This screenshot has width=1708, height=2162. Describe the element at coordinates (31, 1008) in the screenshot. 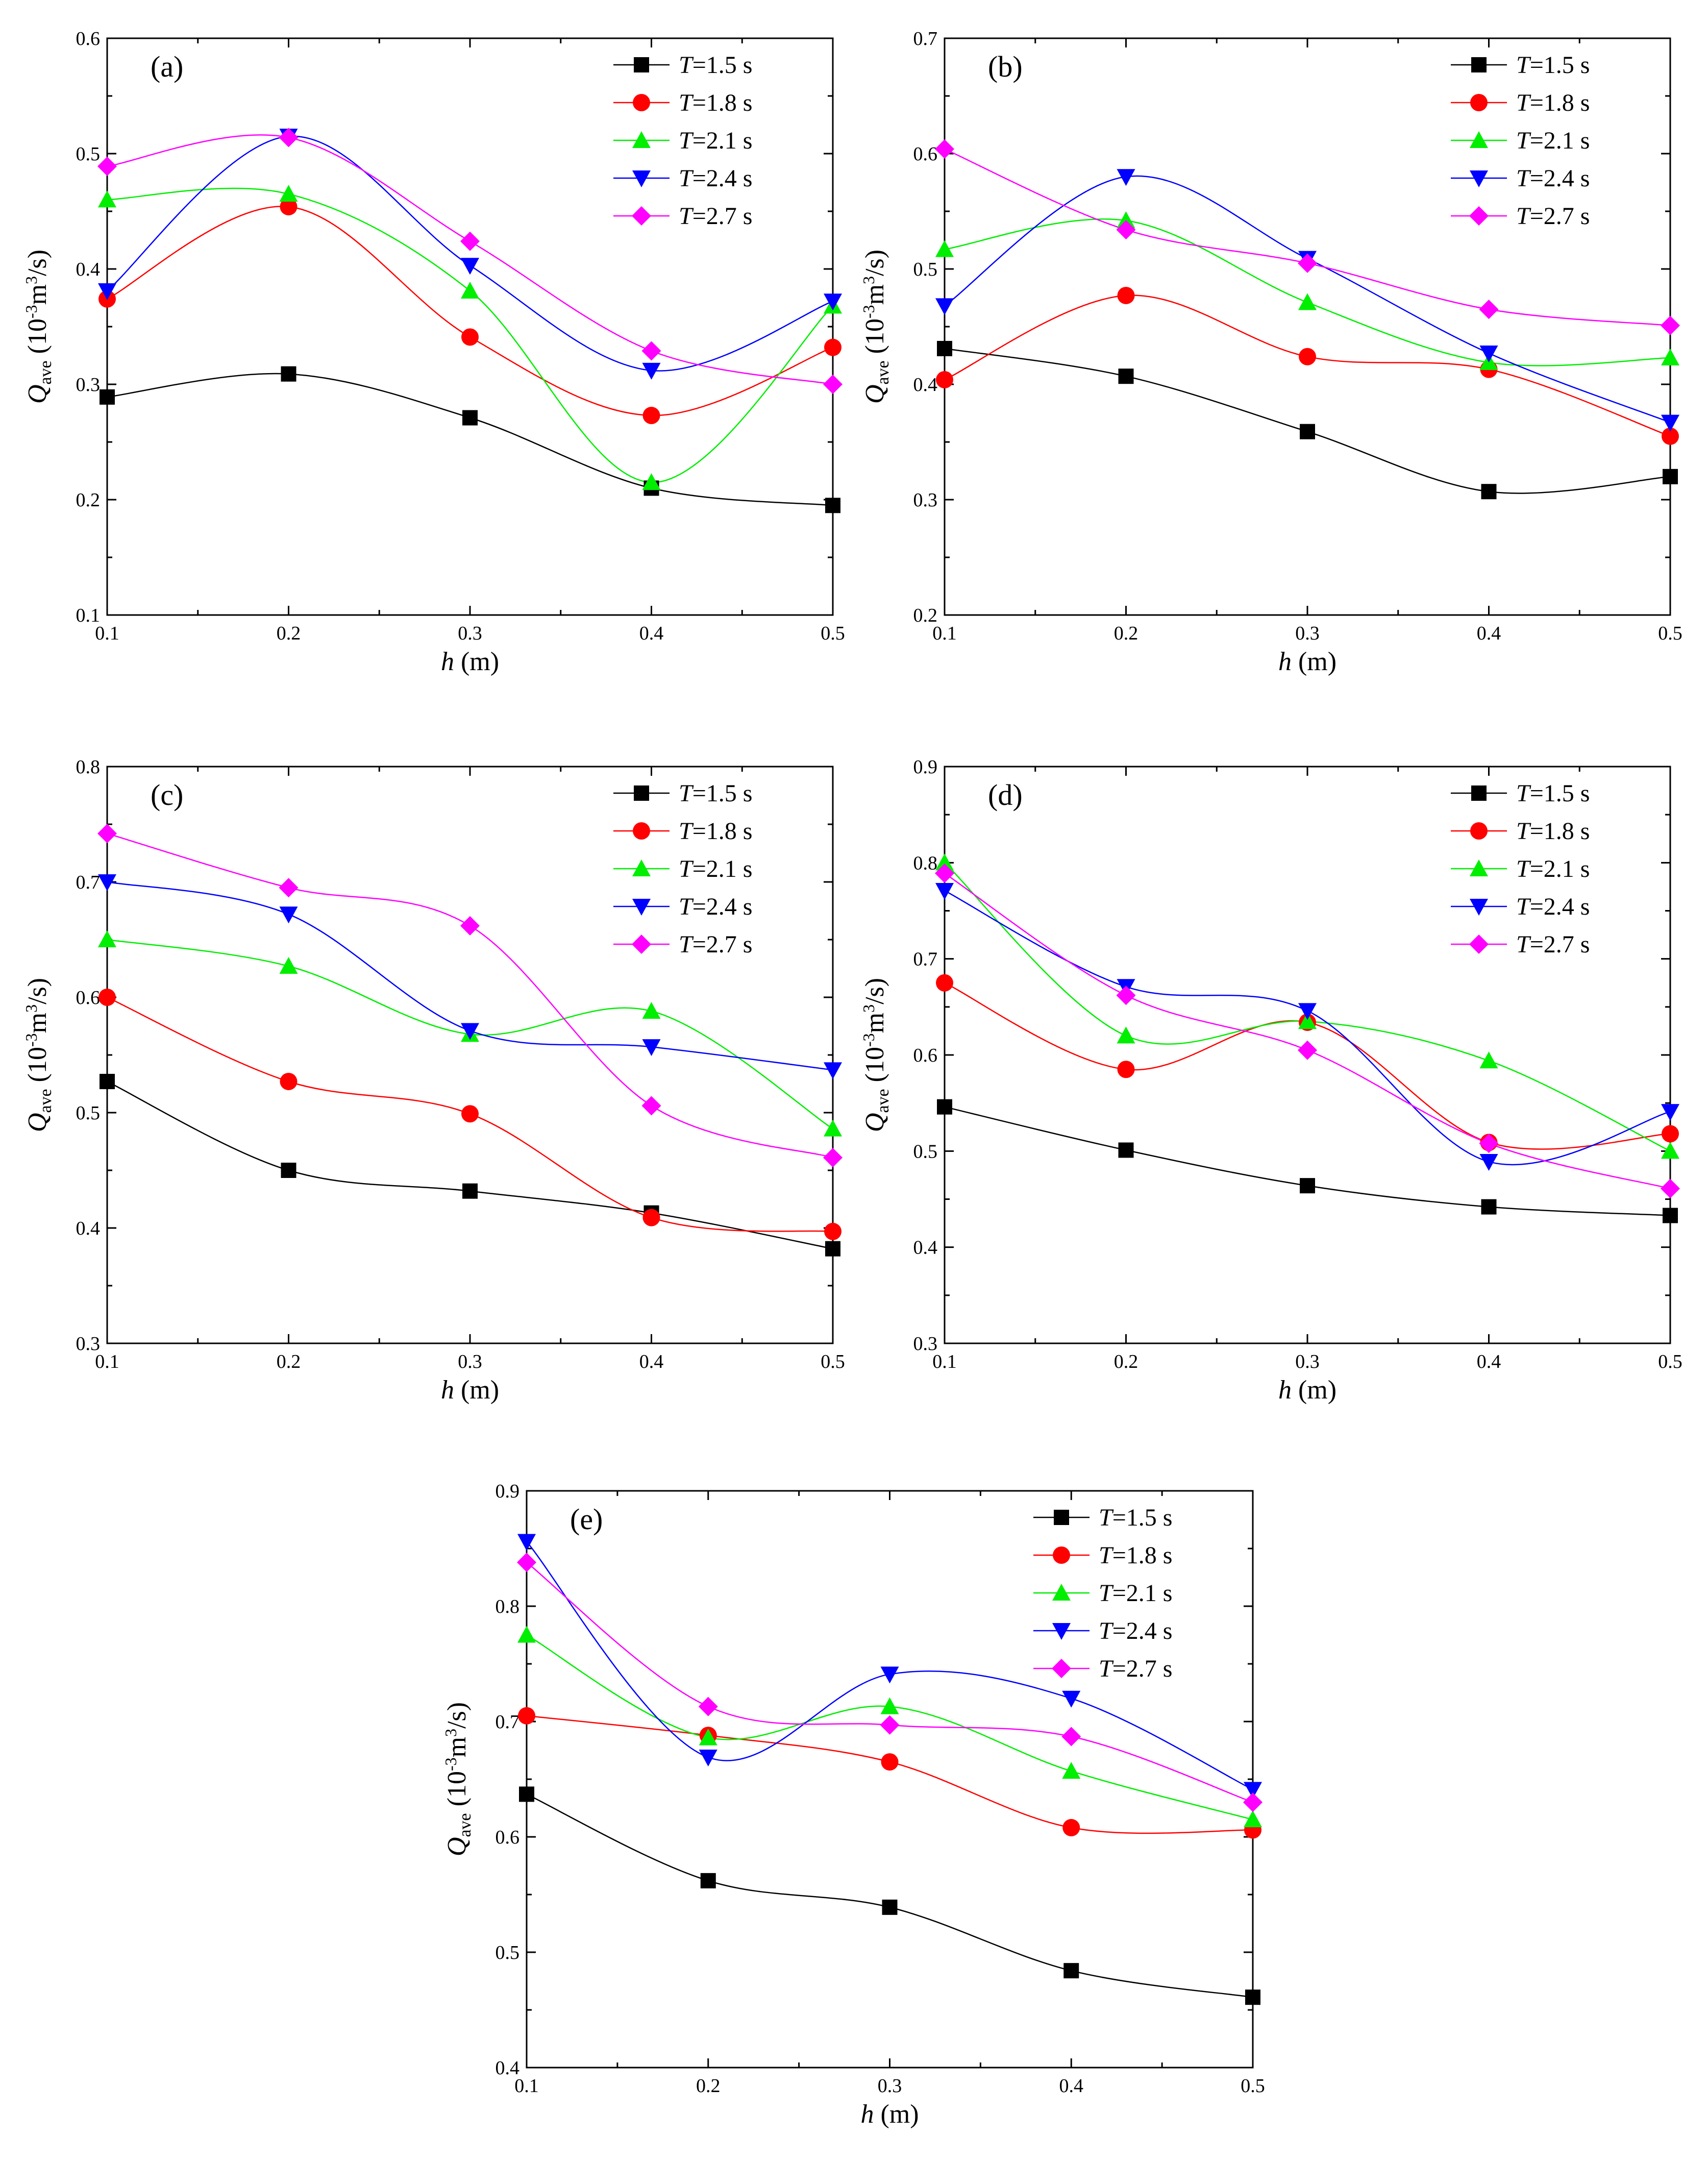

I see `y-axis-exponent-2: 3` at that location.